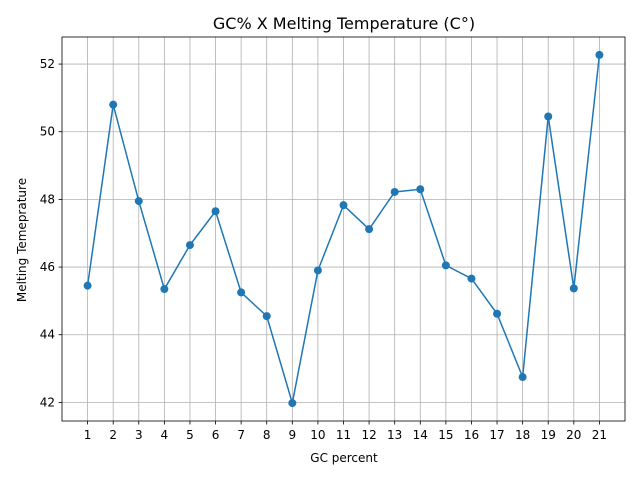  I want to click on x-tick-label: 1, so click(88, 435).